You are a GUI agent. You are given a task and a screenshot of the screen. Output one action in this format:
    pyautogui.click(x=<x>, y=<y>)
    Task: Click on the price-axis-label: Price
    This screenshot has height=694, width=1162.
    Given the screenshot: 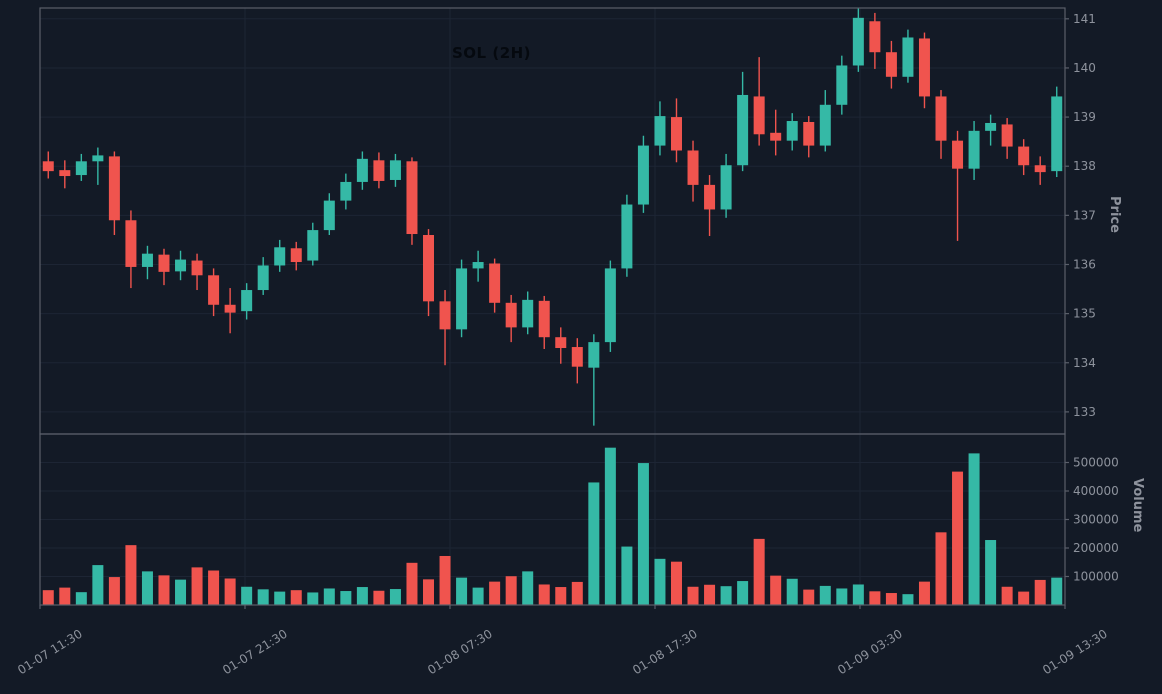 What is the action you would take?
    pyautogui.click(x=1114, y=214)
    